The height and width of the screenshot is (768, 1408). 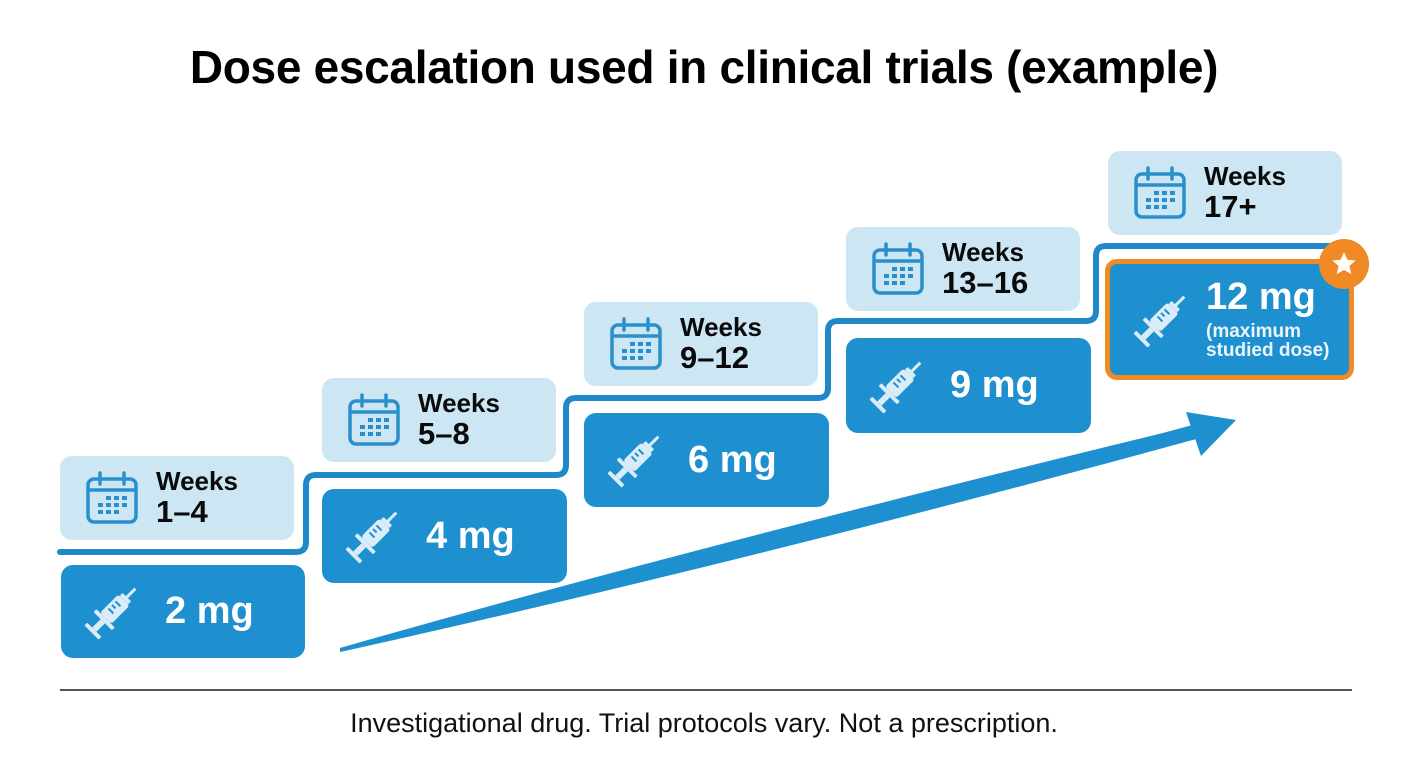 What do you see at coordinates (182, 512) in the screenshot?
I see `weeks-range: 1–4` at bounding box center [182, 512].